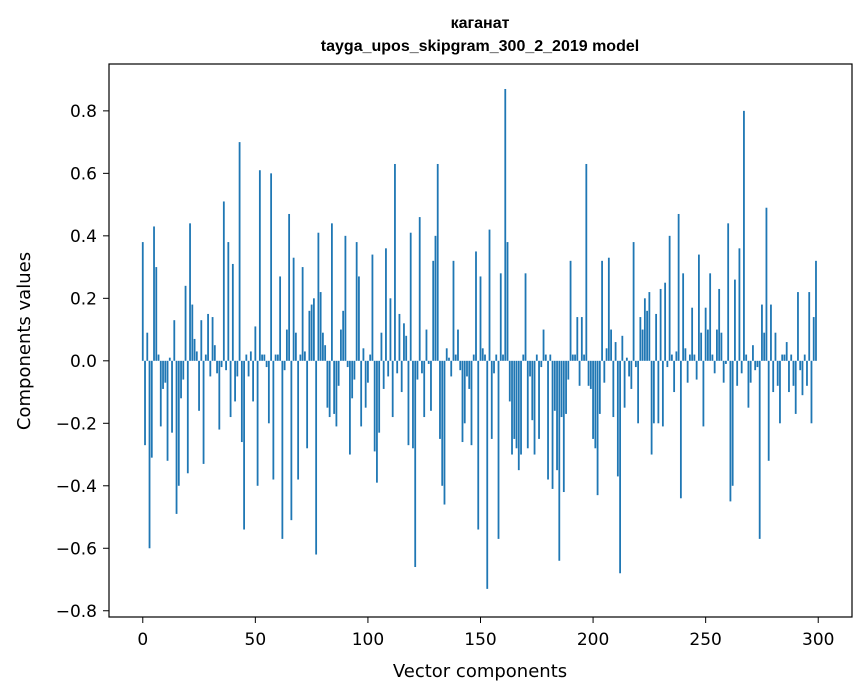 The image size is (867, 696). I want to click on x-tick-label: 50, so click(256, 640).